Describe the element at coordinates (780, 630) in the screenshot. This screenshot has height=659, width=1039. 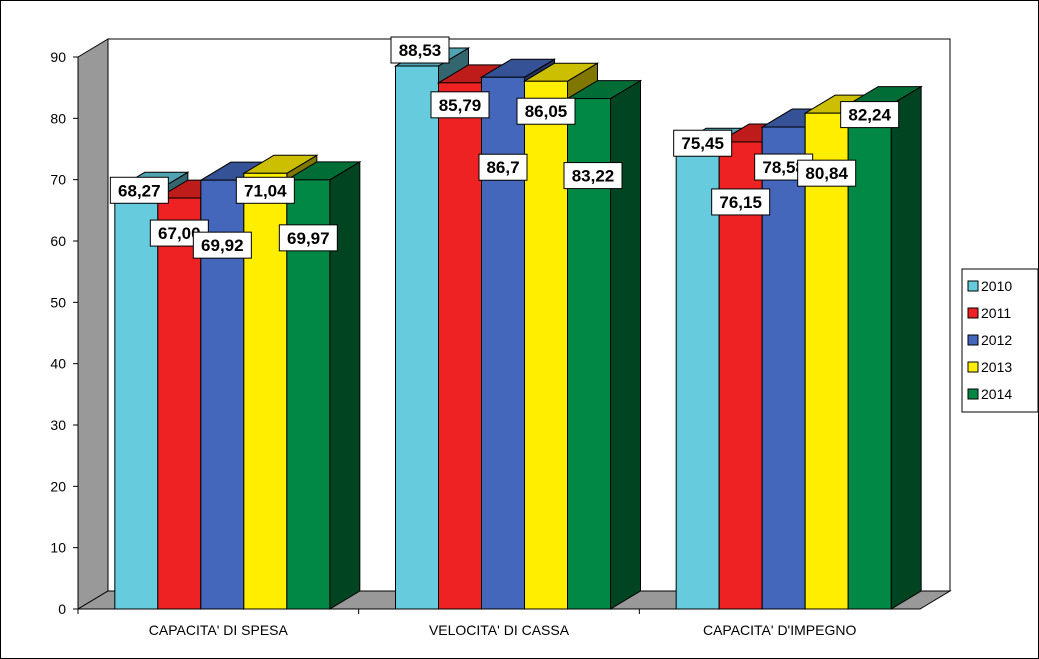
I see `category-label: CAPACITA' D'IMPEGNO` at that location.